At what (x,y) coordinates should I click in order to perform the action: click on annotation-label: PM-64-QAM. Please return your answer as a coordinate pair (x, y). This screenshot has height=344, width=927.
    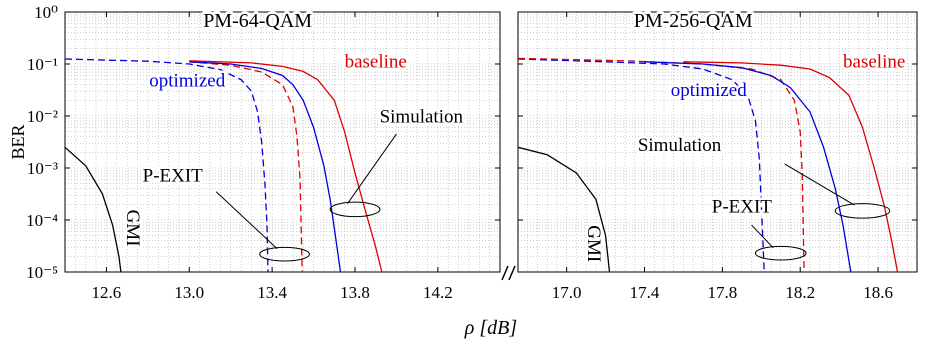
    Looking at the image, I should click on (257, 21).